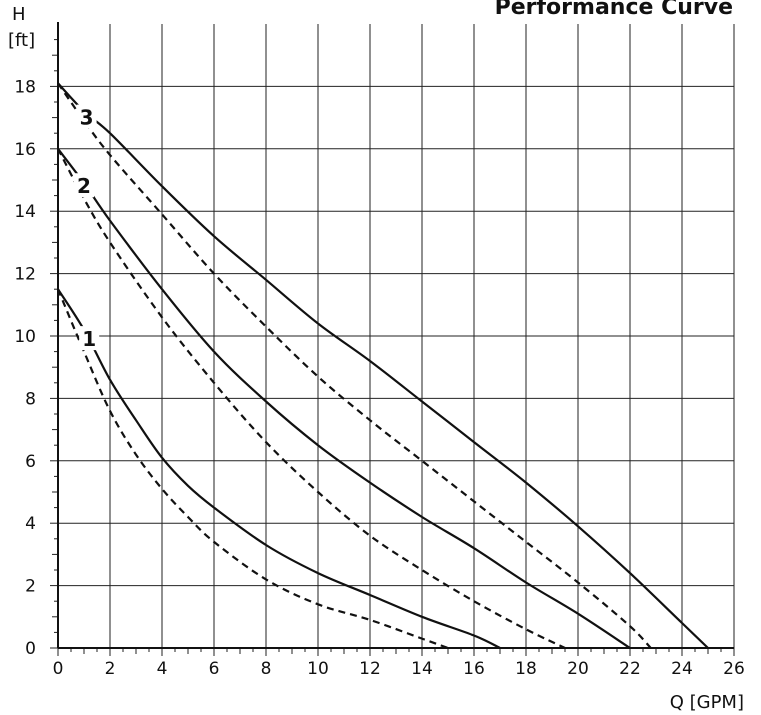  What do you see at coordinates (474, 669) in the screenshot?
I see `x-tick-label: 16` at bounding box center [474, 669].